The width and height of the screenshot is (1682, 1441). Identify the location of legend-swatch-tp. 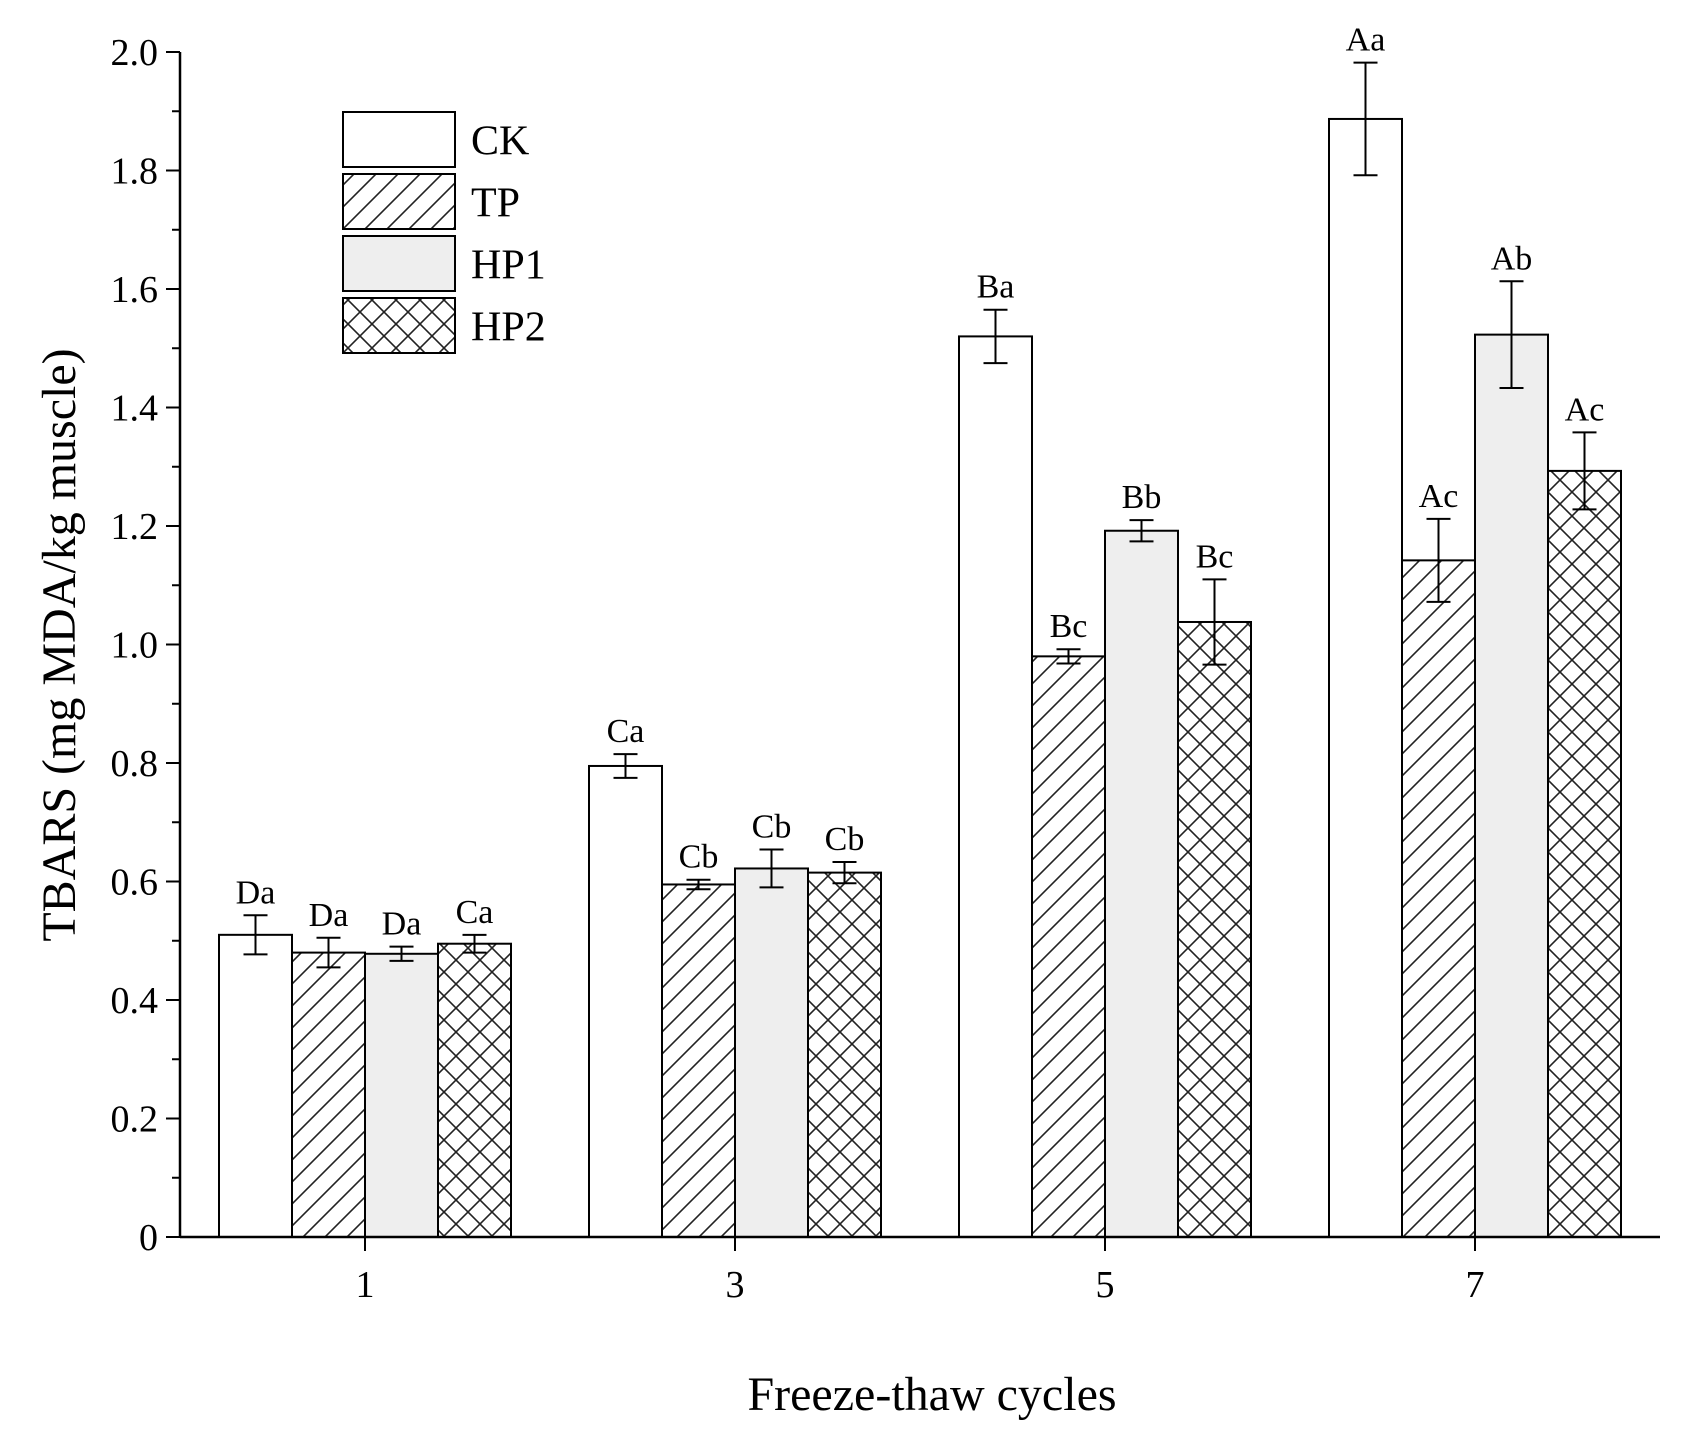
(399, 201).